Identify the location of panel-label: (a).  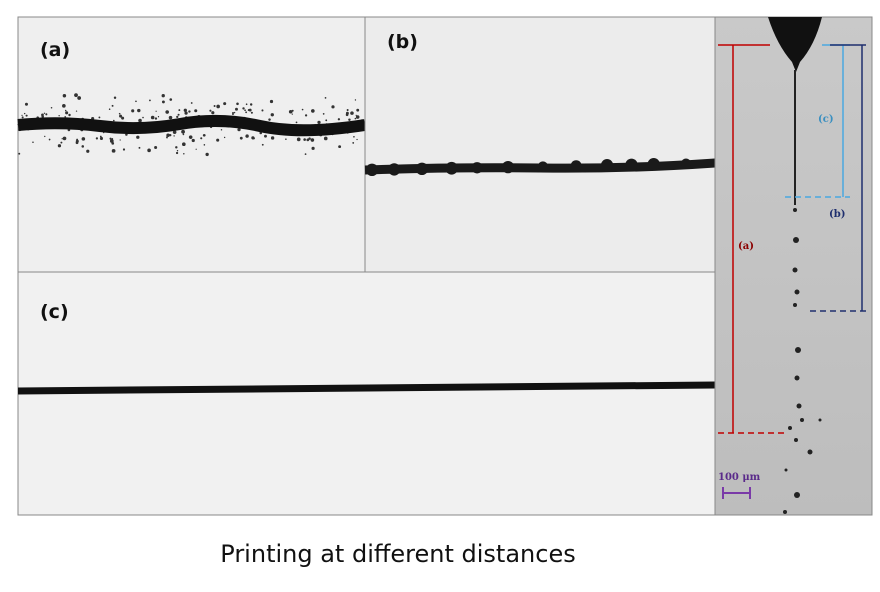
(55, 50).